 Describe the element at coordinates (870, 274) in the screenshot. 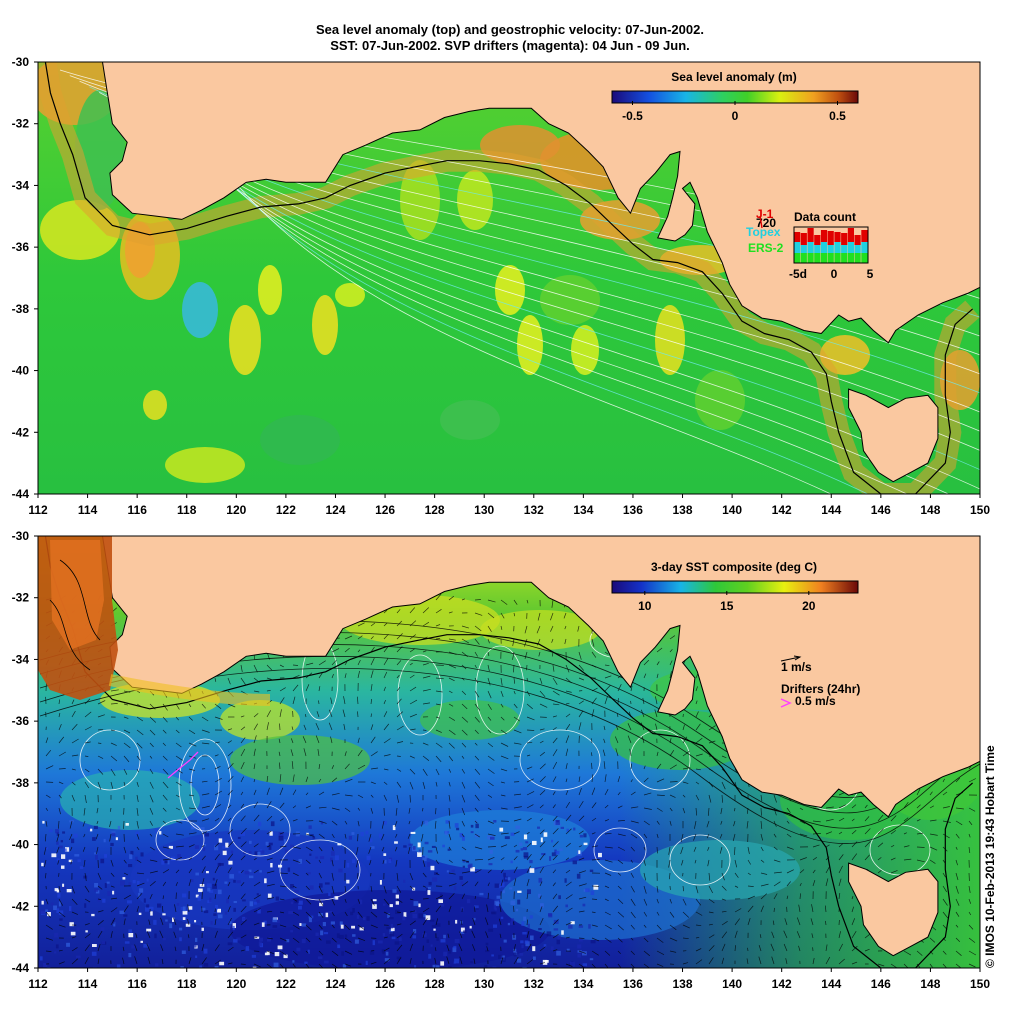

I see `inset-tick-5: 5` at that location.